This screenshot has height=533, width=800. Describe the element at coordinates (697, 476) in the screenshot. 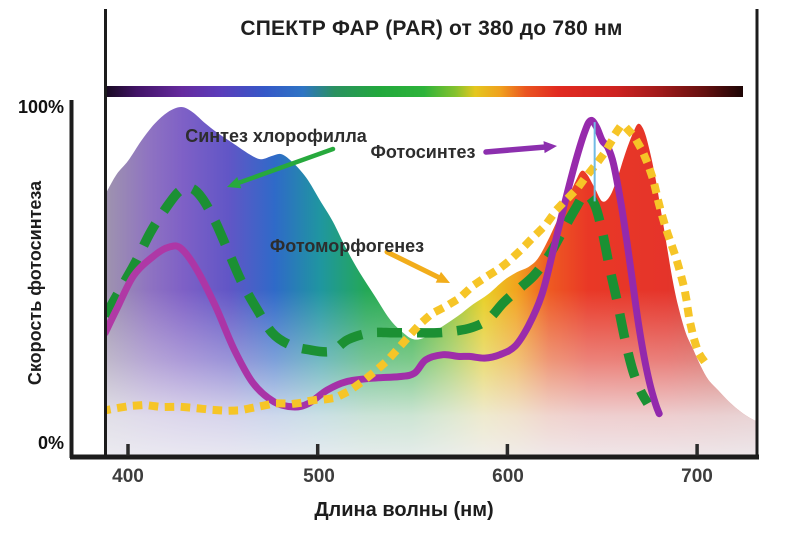

I see `x-tick-700: 700` at that location.